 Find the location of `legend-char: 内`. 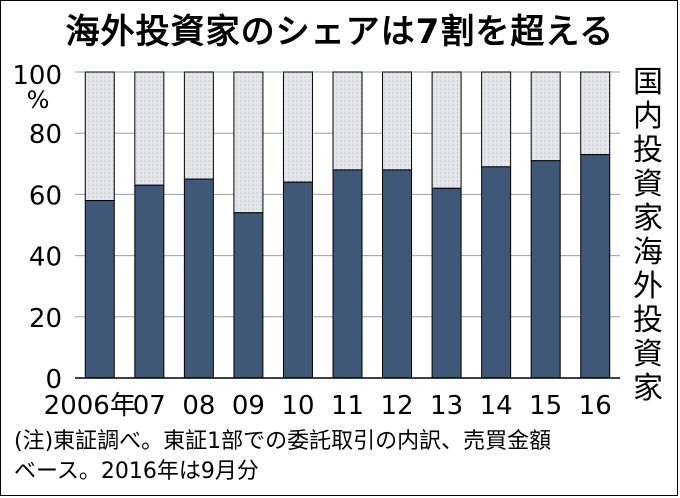

legend-char: 内 is located at coordinates (648, 116).